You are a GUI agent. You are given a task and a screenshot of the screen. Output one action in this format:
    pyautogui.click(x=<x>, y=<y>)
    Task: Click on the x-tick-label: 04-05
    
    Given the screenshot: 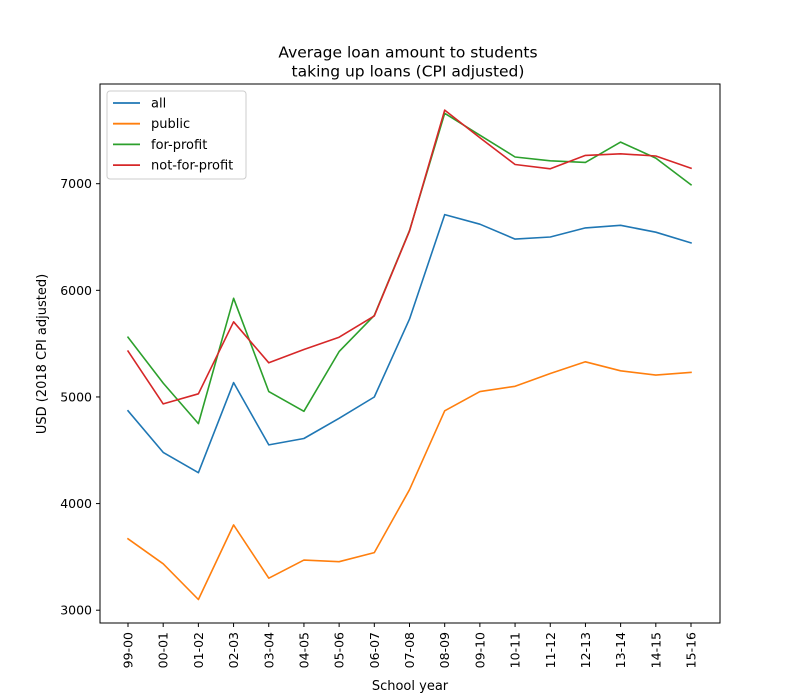 What is the action you would take?
    pyautogui.click(x=303, y=650)
    